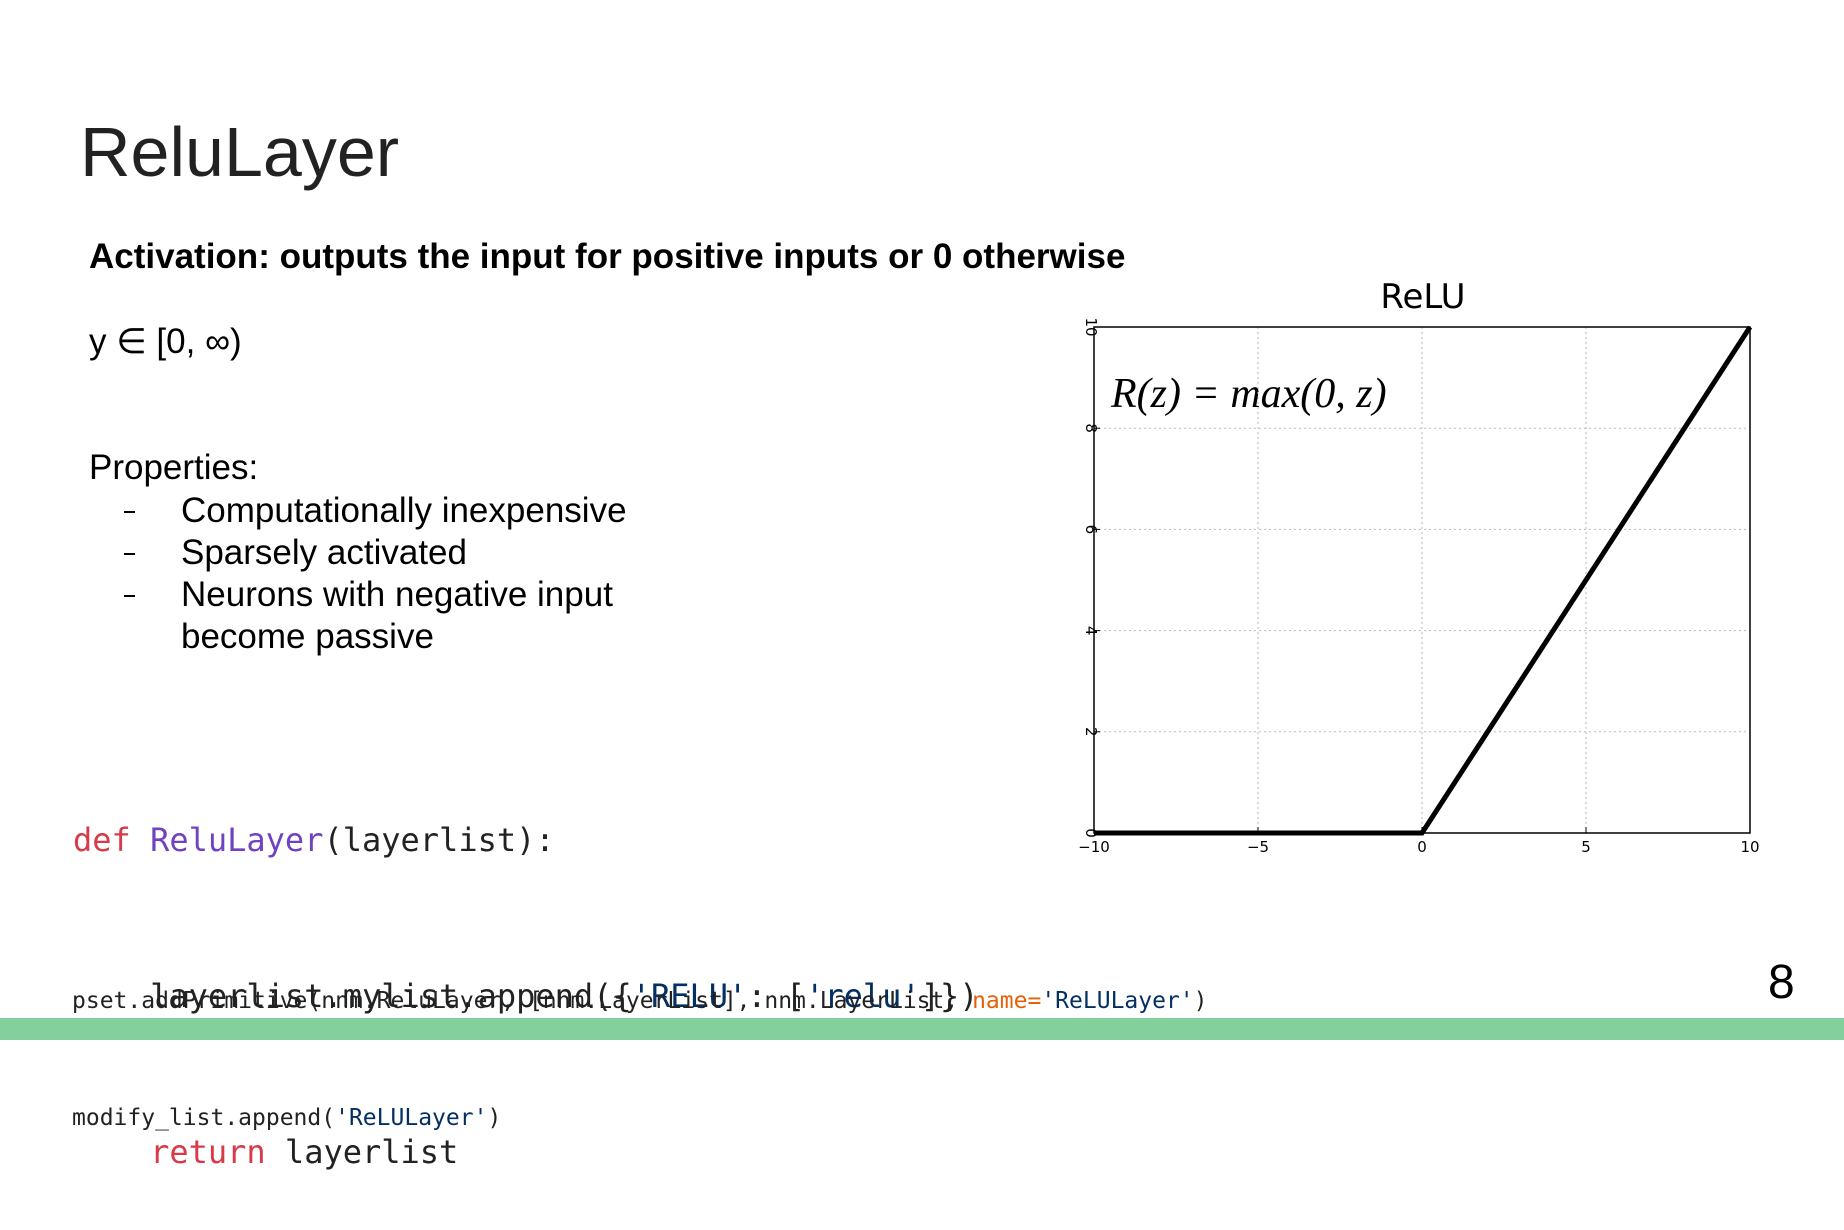 The image size is (1844, 1230). Describe the element at coordinates (1091, 732) in the screenshot. I see `y-tick-label: 2` at that location.